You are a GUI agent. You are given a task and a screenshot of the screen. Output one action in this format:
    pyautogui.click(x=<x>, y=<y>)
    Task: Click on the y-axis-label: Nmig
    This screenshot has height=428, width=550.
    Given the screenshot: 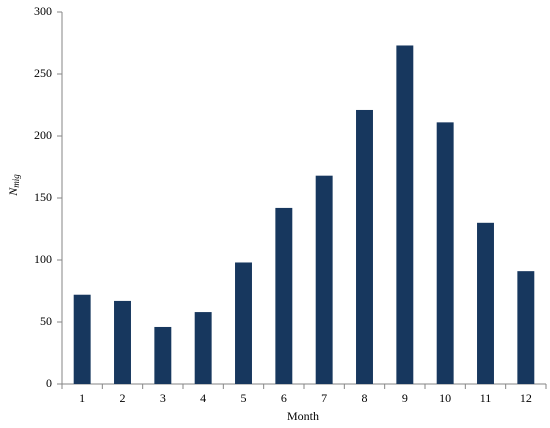 What is the action you would take?
    pyautogui.click(x=13, y=185)
    